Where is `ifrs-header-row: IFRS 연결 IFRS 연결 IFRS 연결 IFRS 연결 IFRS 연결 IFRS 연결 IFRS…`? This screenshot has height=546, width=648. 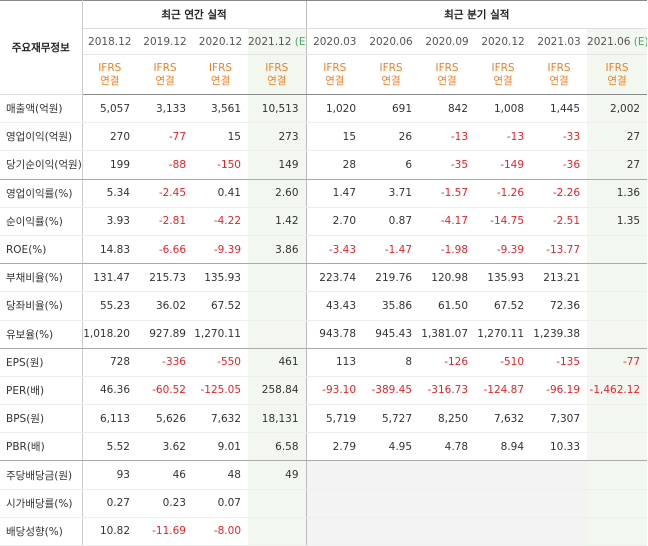
ifrs-header-row: IFRS 연결 IFRS 연결 IFRS 연결 IFRS 연결 IFRS 연결 IFRS 연결 IFRS… is located at coordinates (324, 74).